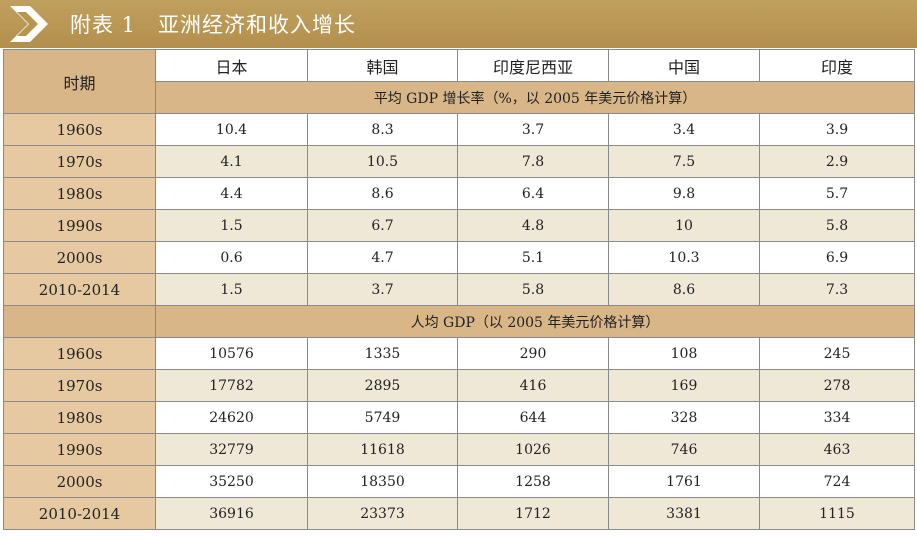  What do you see at coordinates (382, 353) in the screenshot?
I see `value-cell: 1335` at bounding box center [382, 353].